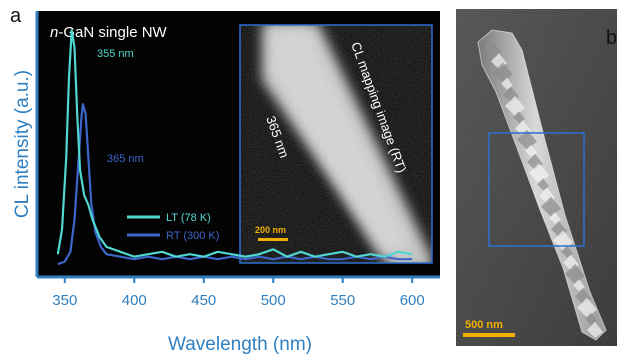  Describe the element at coordinates (16, 16) in the screenshot. I see `panel-a-letter: a` at that location.